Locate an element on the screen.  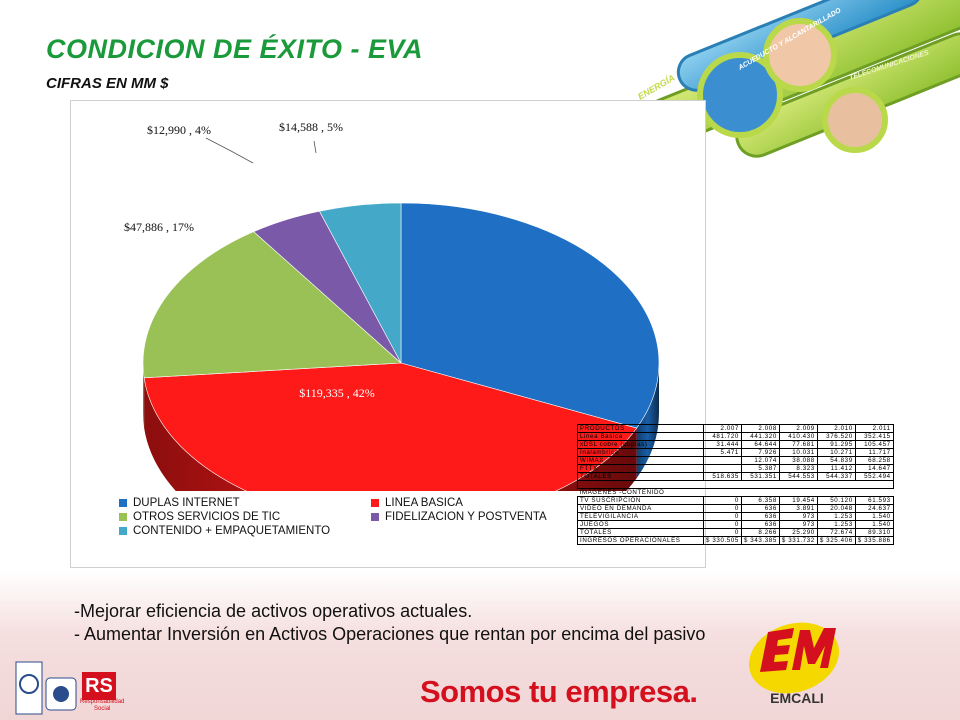
table-row: FTTX 5.387 8.323 11.412 14.647 is located at coordinates (735, 468).